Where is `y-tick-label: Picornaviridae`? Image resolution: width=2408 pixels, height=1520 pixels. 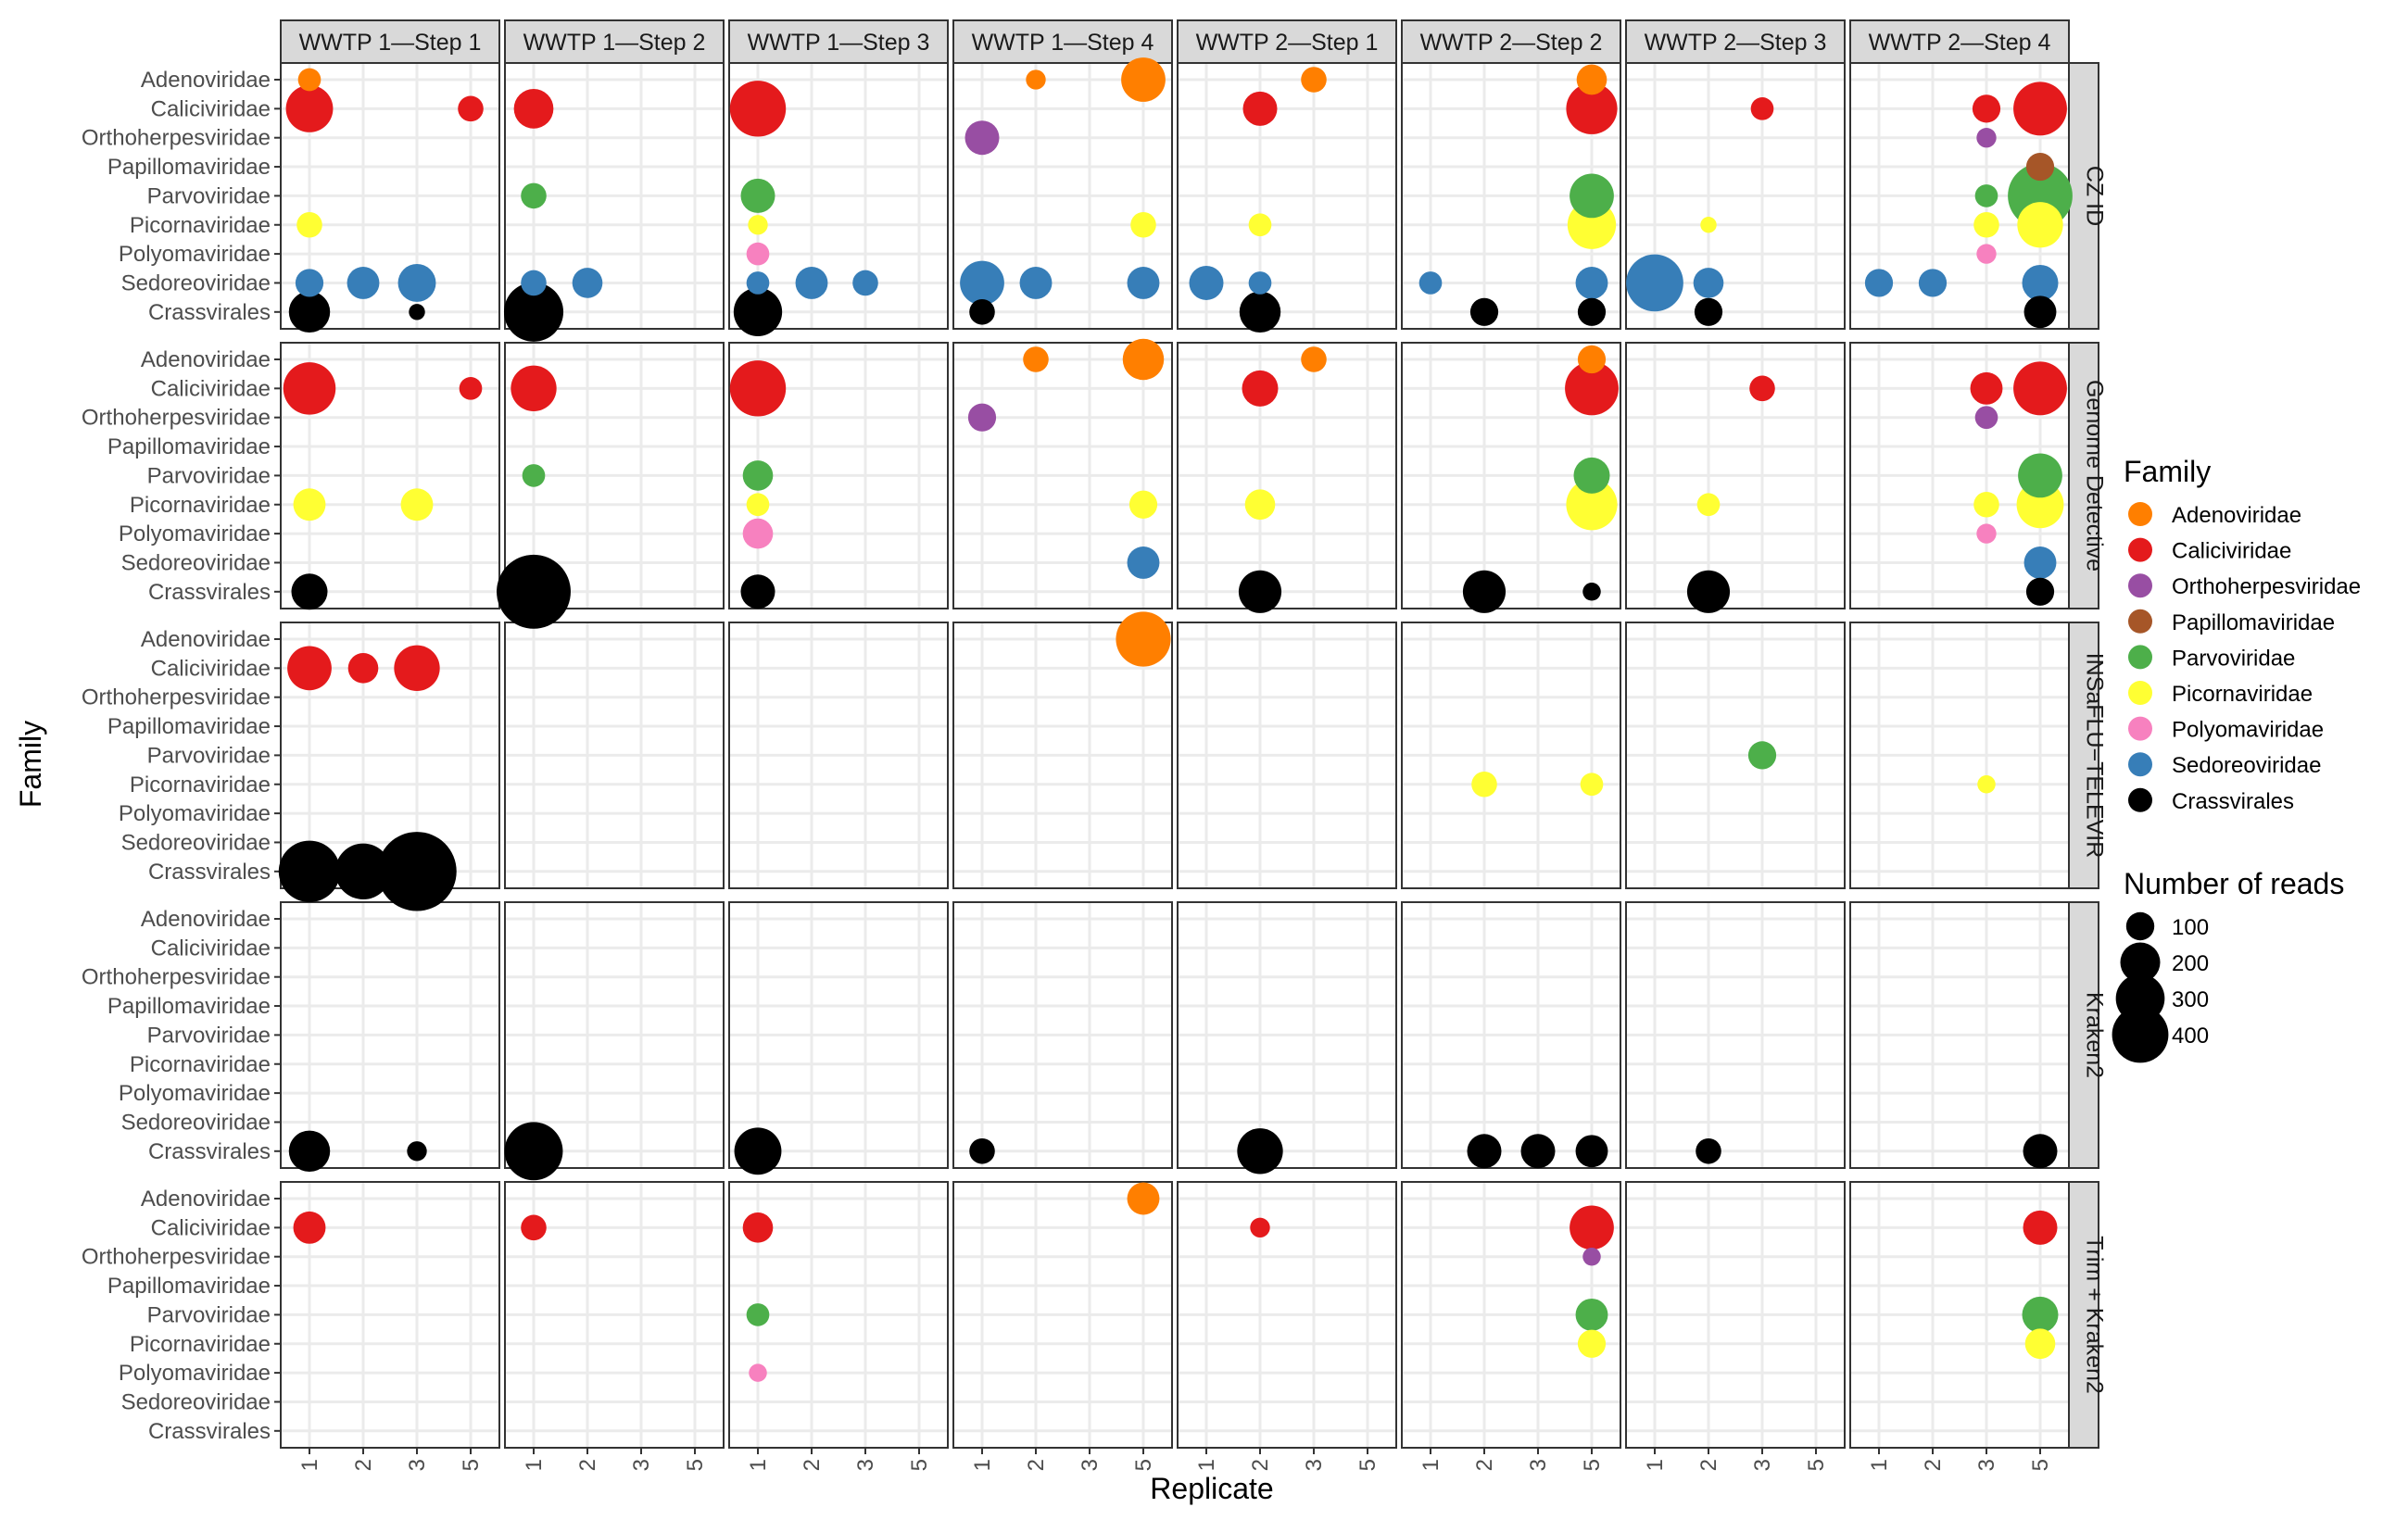
y-tick-label: Picornaviridae is located at coordinates (200, 785).